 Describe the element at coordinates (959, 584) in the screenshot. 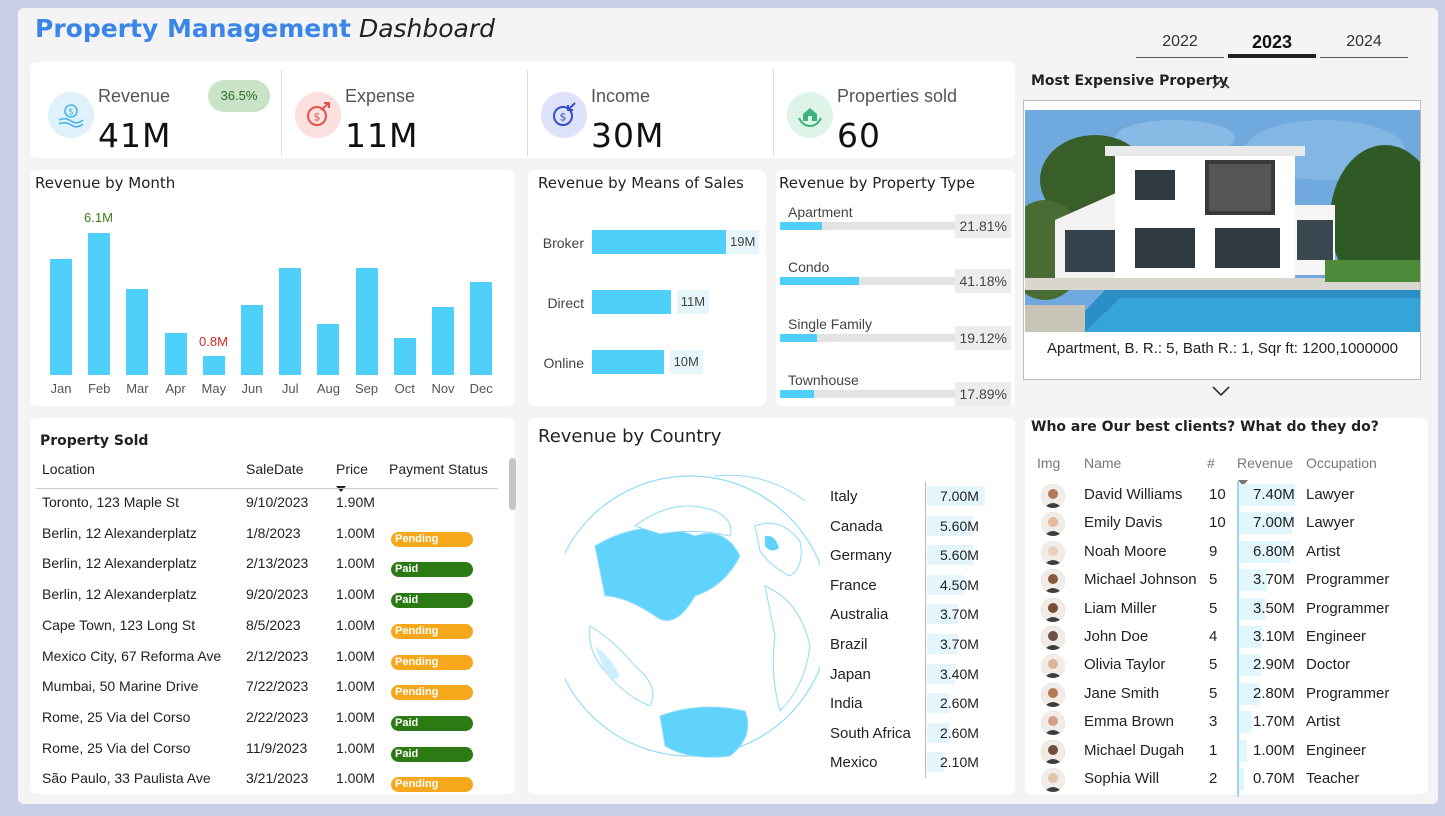

I see `country-value: 4.50M` at that location.